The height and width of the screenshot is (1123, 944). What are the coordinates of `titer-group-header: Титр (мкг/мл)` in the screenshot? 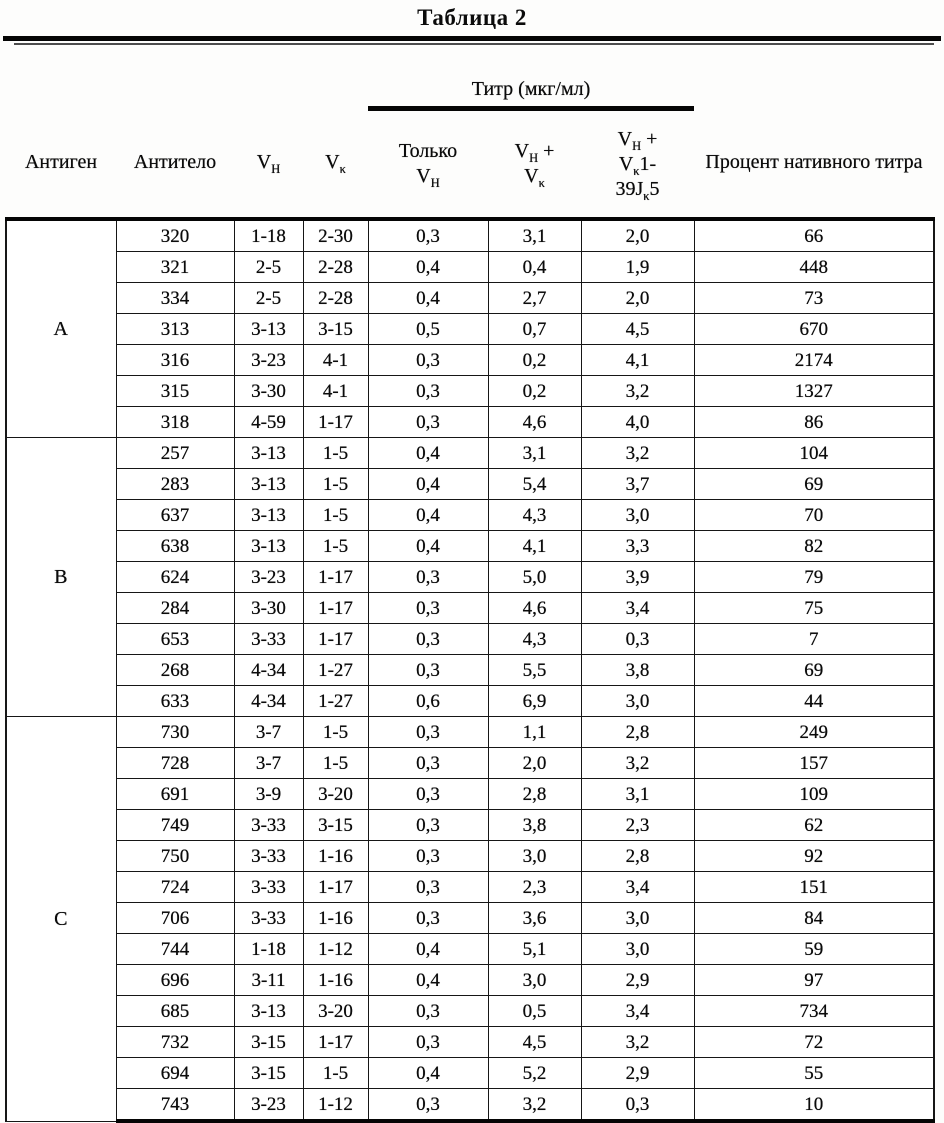 It's located at (531, 87).